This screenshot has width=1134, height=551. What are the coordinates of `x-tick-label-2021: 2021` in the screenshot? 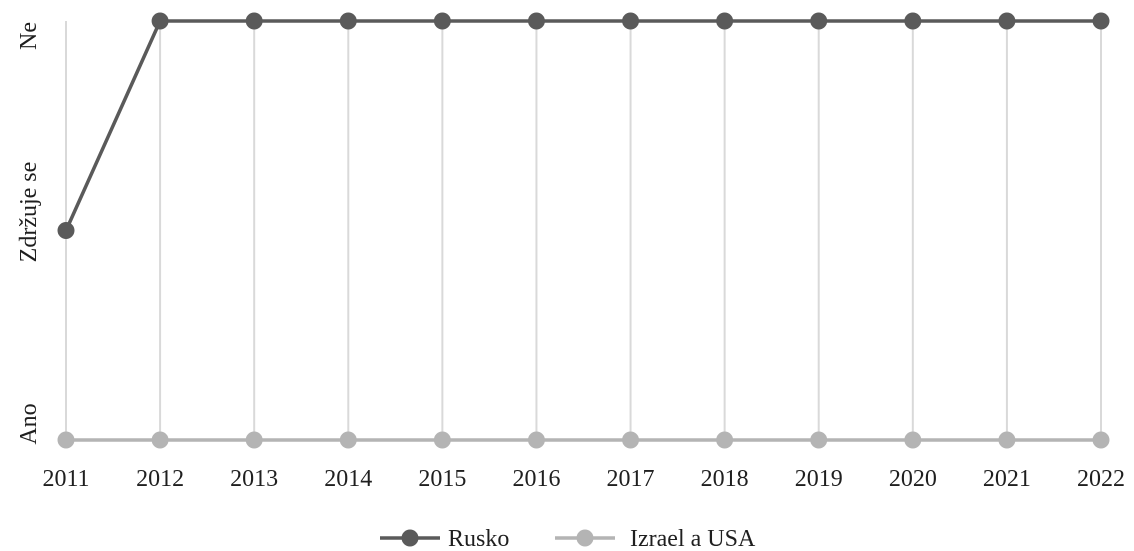 It's located at (1007, 479).